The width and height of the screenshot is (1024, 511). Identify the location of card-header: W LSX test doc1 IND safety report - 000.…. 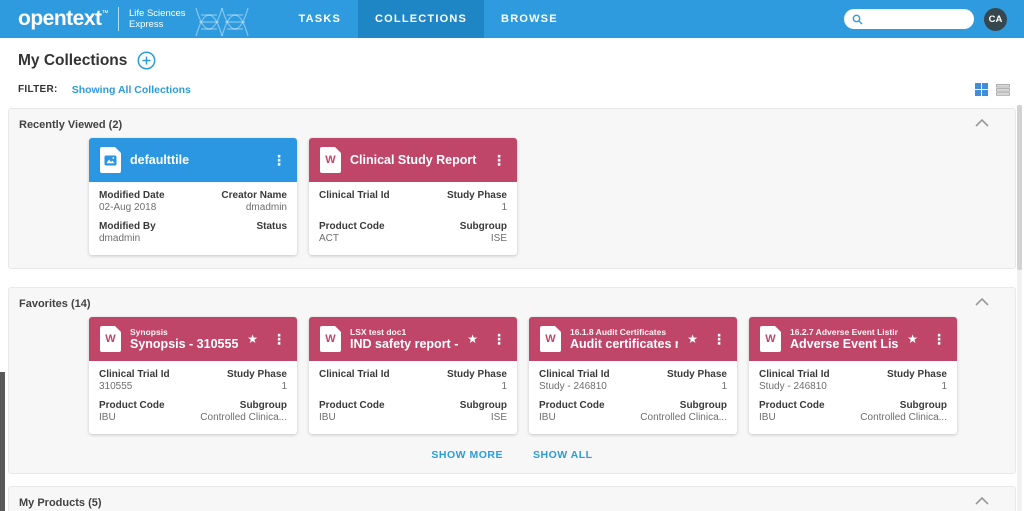
(413, 339).